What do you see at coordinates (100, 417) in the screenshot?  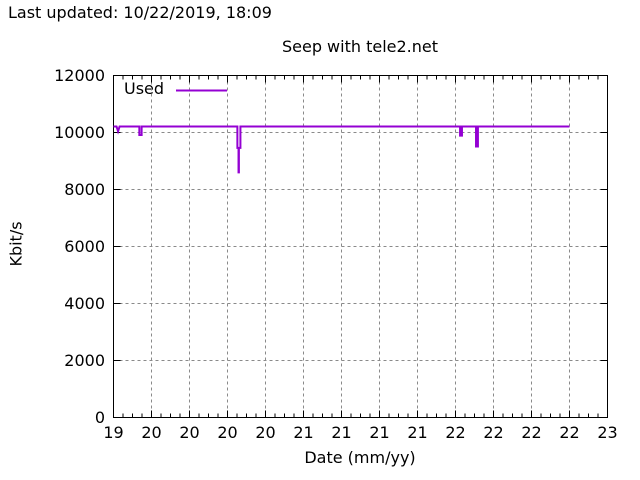 I see `y-tick-label: 0` at bounding box center [100, 417].